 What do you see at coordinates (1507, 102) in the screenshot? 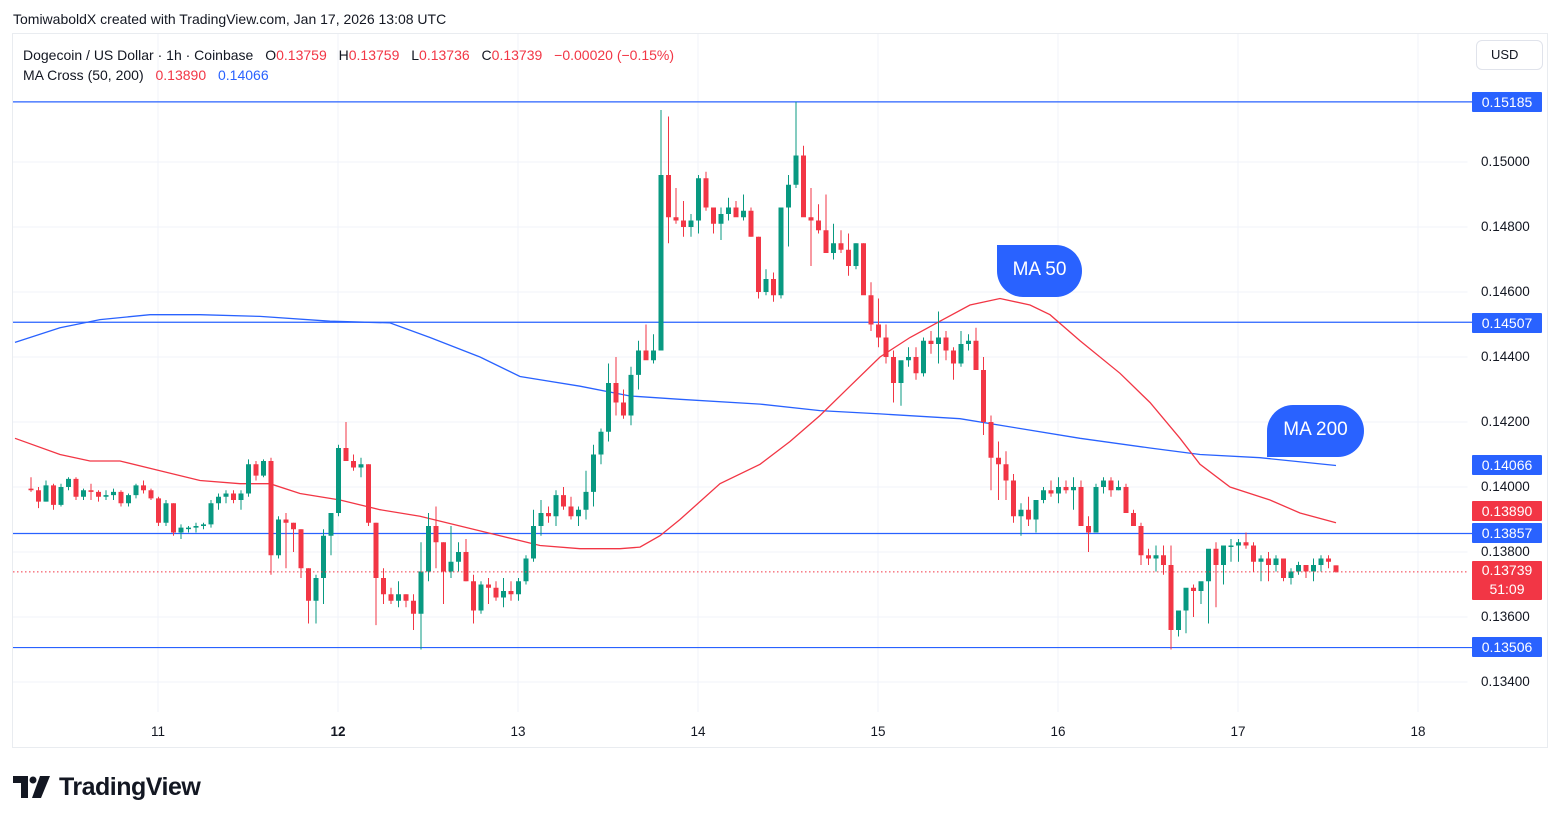
I see `hline-price-tag: 0.15185` at bounding box center [1507, 102].